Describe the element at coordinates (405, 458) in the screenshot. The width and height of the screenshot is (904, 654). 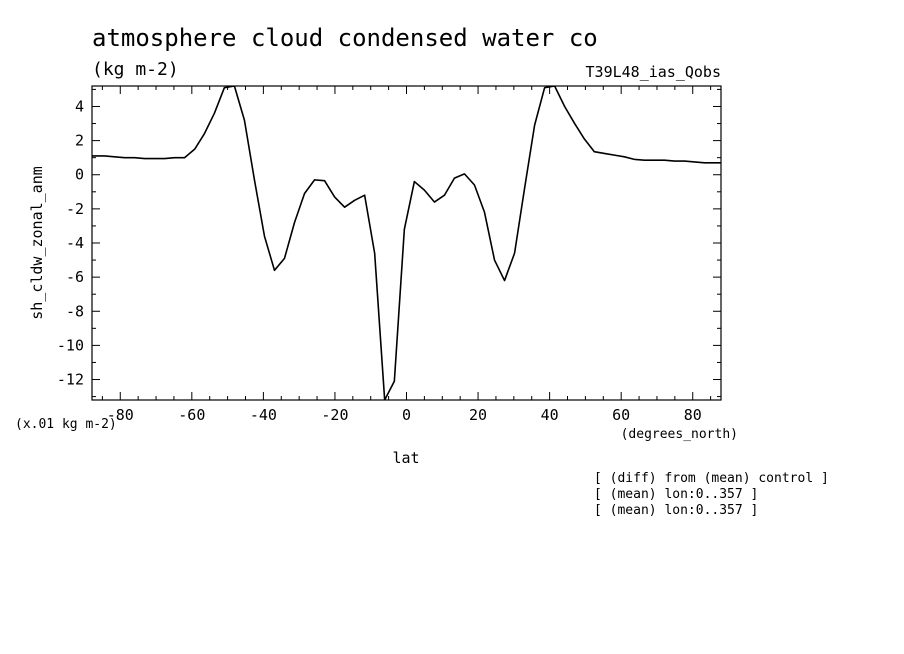
I see `x-axis-label: lat` at that location.